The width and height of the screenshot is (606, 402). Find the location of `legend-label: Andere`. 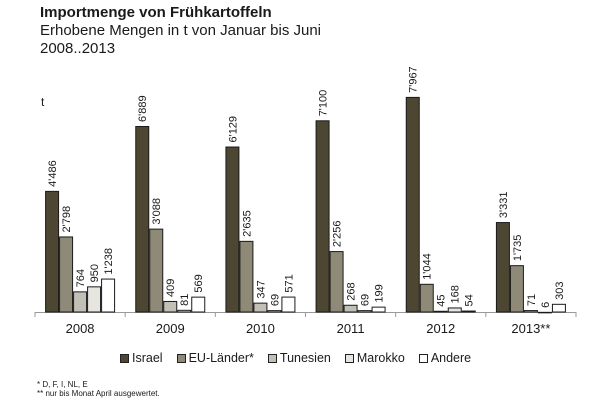

legend-label: Andere is located at coordinates (451, 358).